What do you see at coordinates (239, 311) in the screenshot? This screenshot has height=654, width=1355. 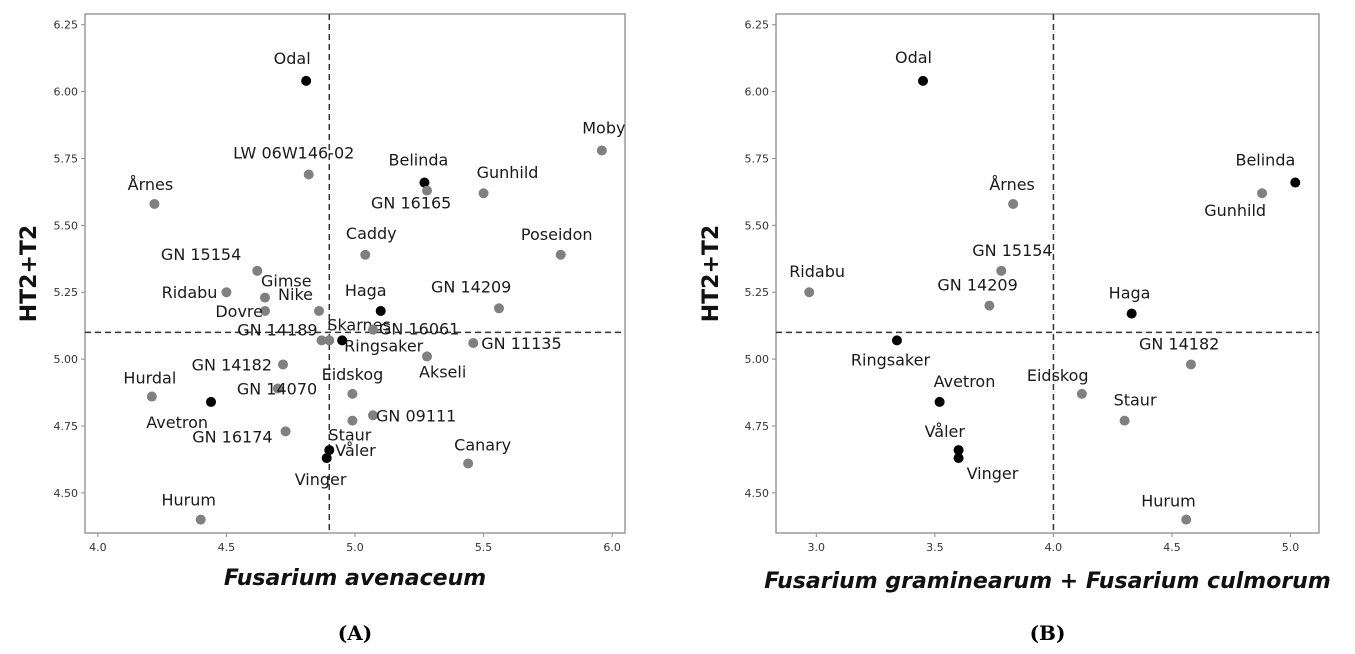 I see `point-label: Dovre` at bounding box center [239, 311].